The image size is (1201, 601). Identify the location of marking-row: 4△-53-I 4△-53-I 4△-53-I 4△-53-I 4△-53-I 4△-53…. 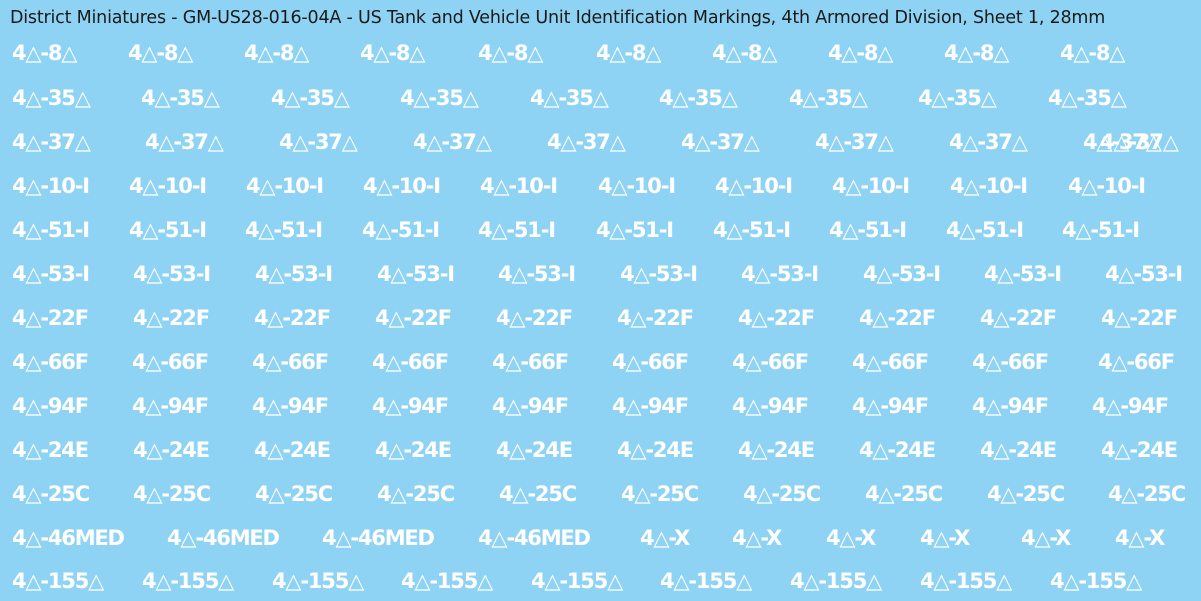
(600, 279).